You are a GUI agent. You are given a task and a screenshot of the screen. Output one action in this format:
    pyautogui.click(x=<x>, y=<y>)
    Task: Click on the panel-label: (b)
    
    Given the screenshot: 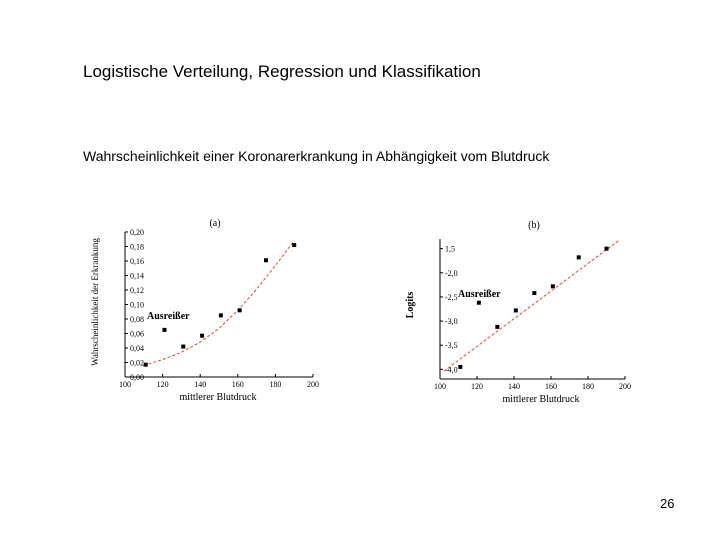 What is the action you would take?
    pyautogui.click(x=534, y=225)
    